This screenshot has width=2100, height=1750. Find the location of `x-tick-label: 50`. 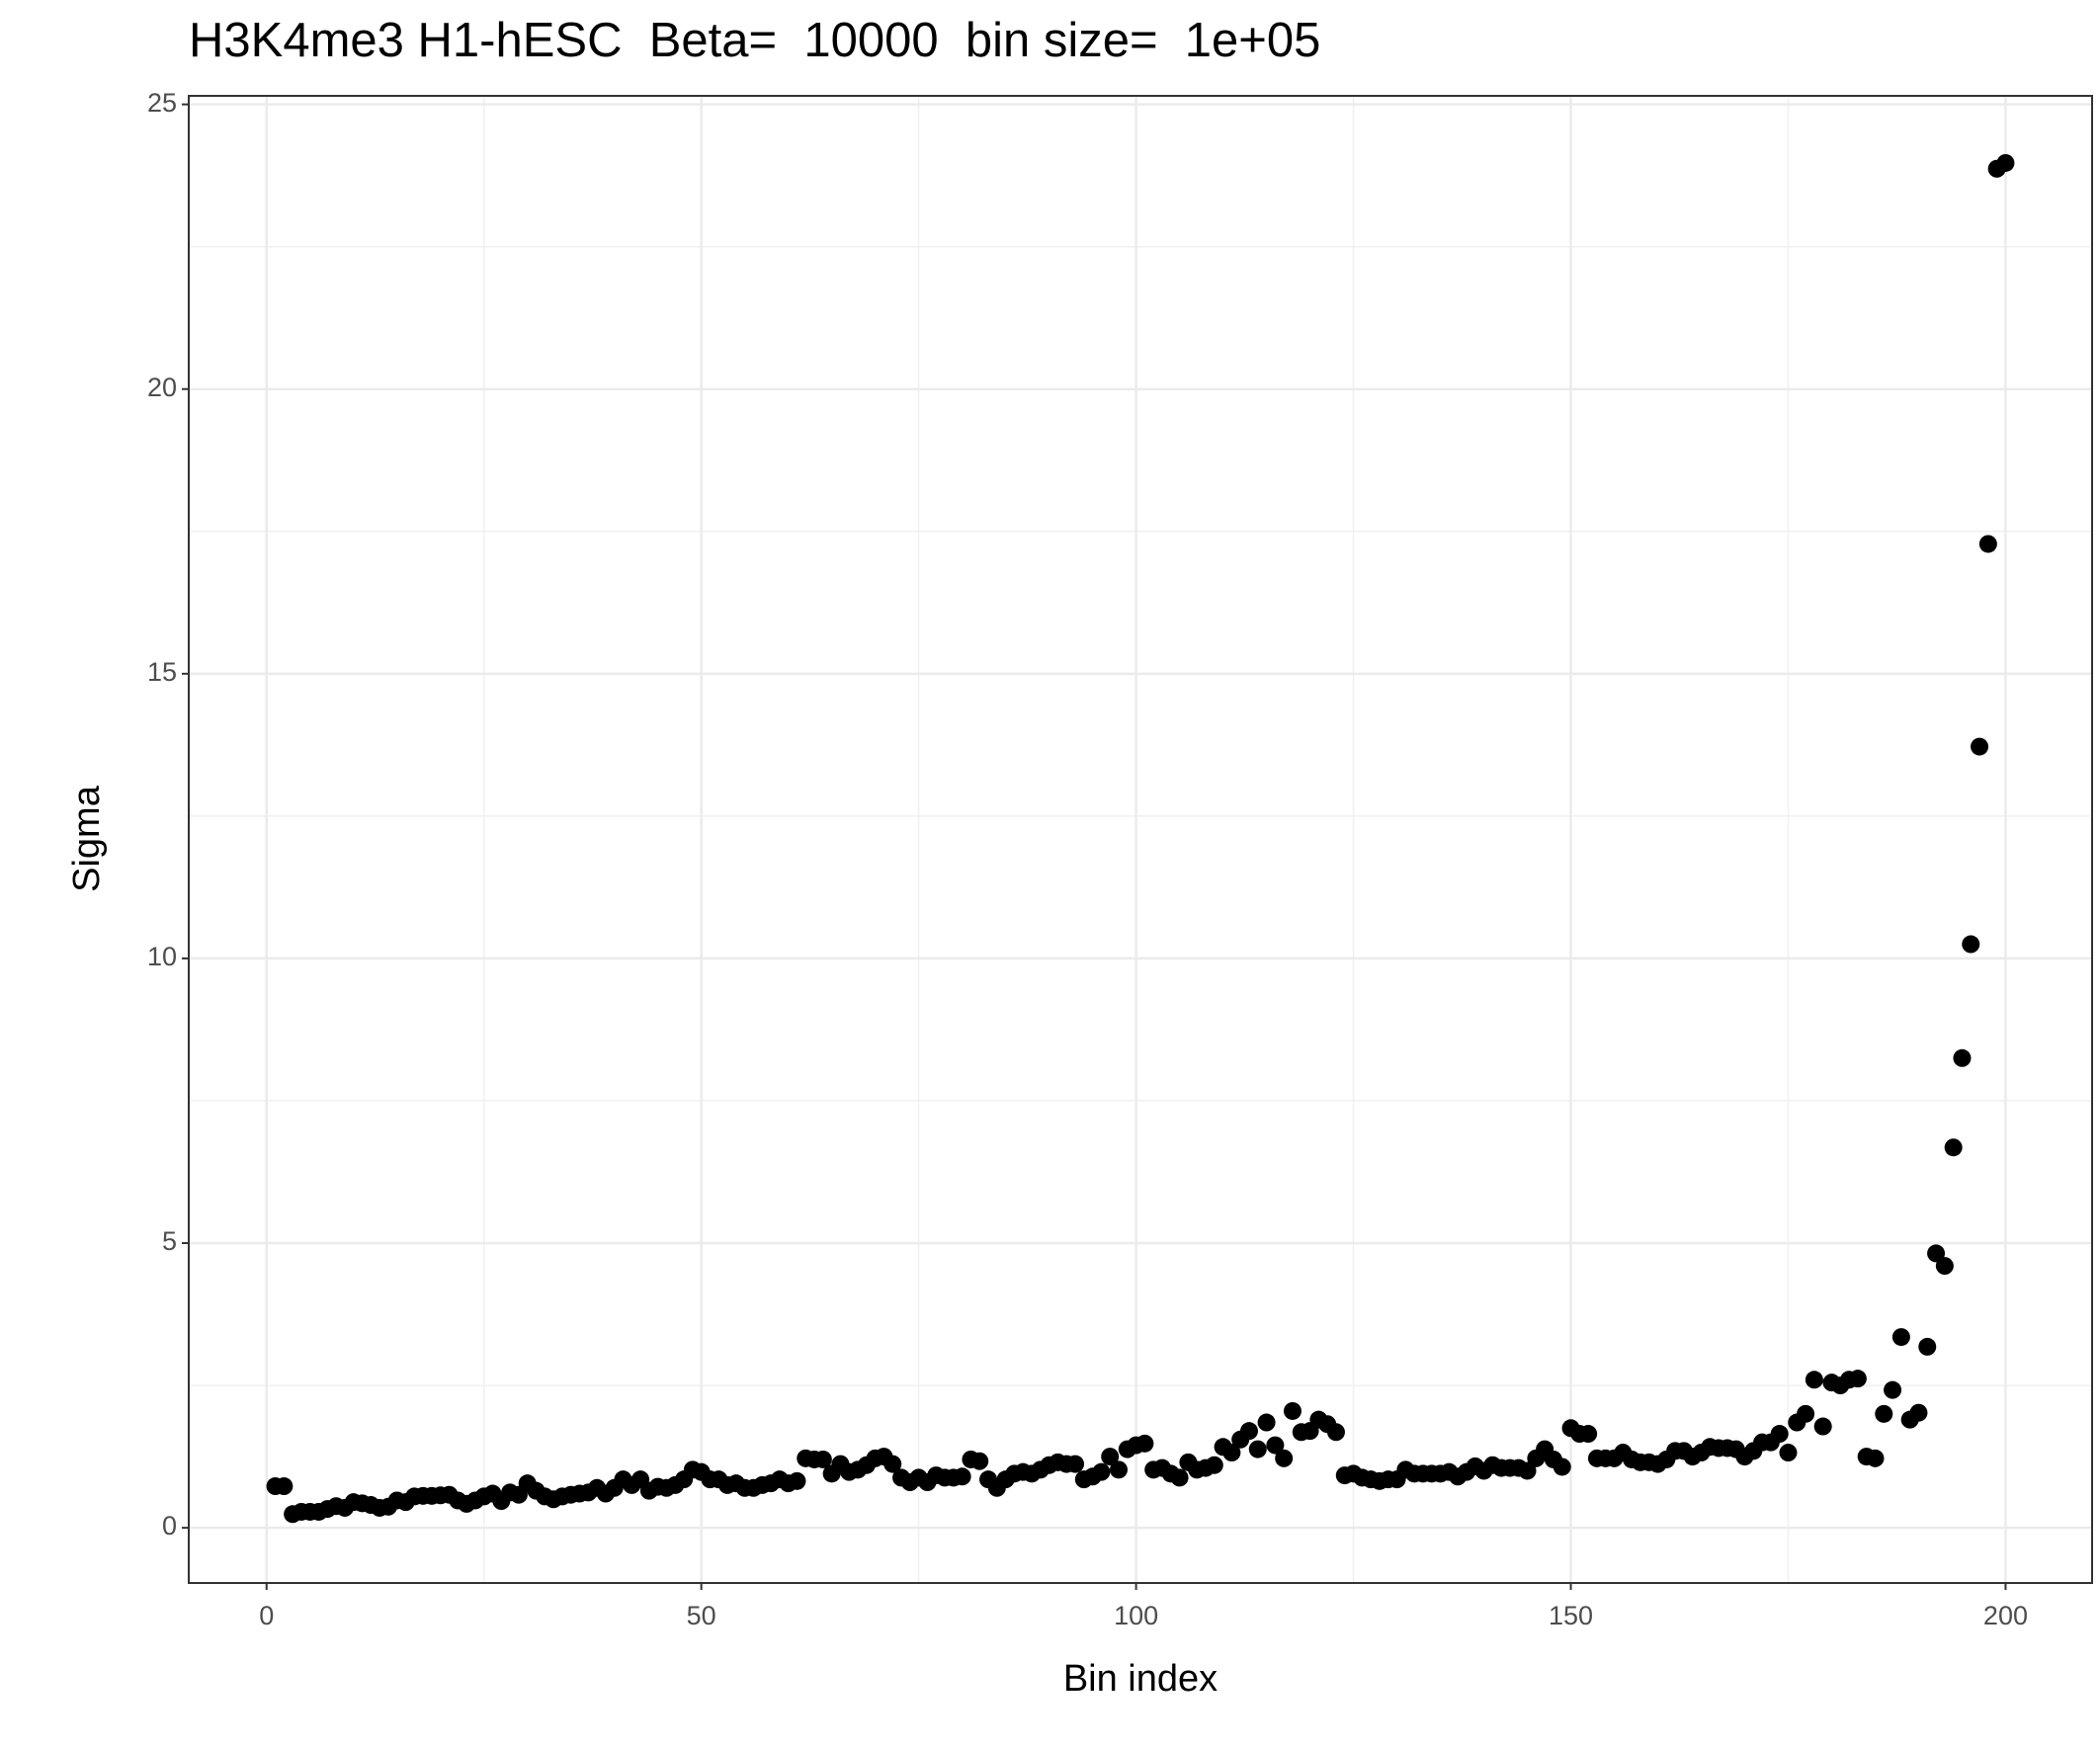

x-tick-label: 50 is located at coordinates (701, 1615).